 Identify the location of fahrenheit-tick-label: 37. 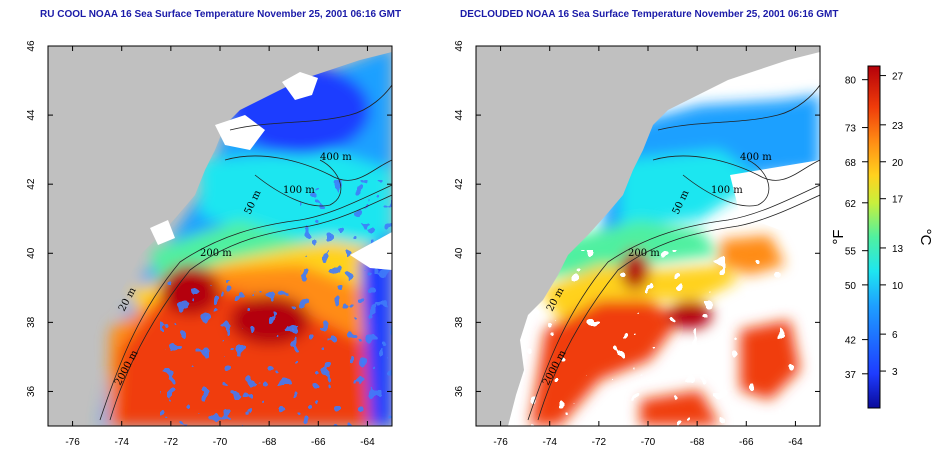
(851, 375).